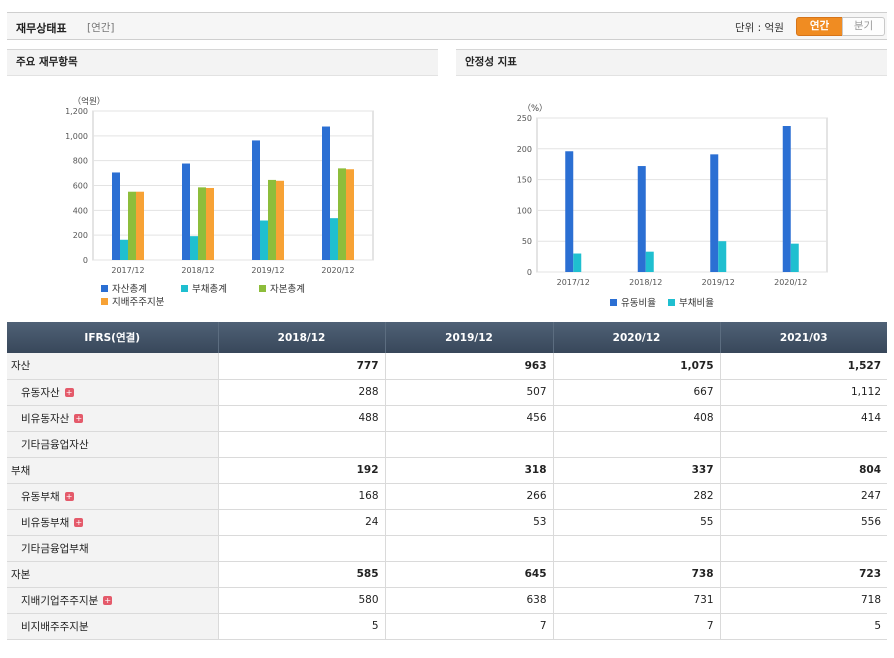  What do you see at coordinates (112, 470) in the screenshot?
I see `row-label-cell: 부채` at bounding box center [112, 470].